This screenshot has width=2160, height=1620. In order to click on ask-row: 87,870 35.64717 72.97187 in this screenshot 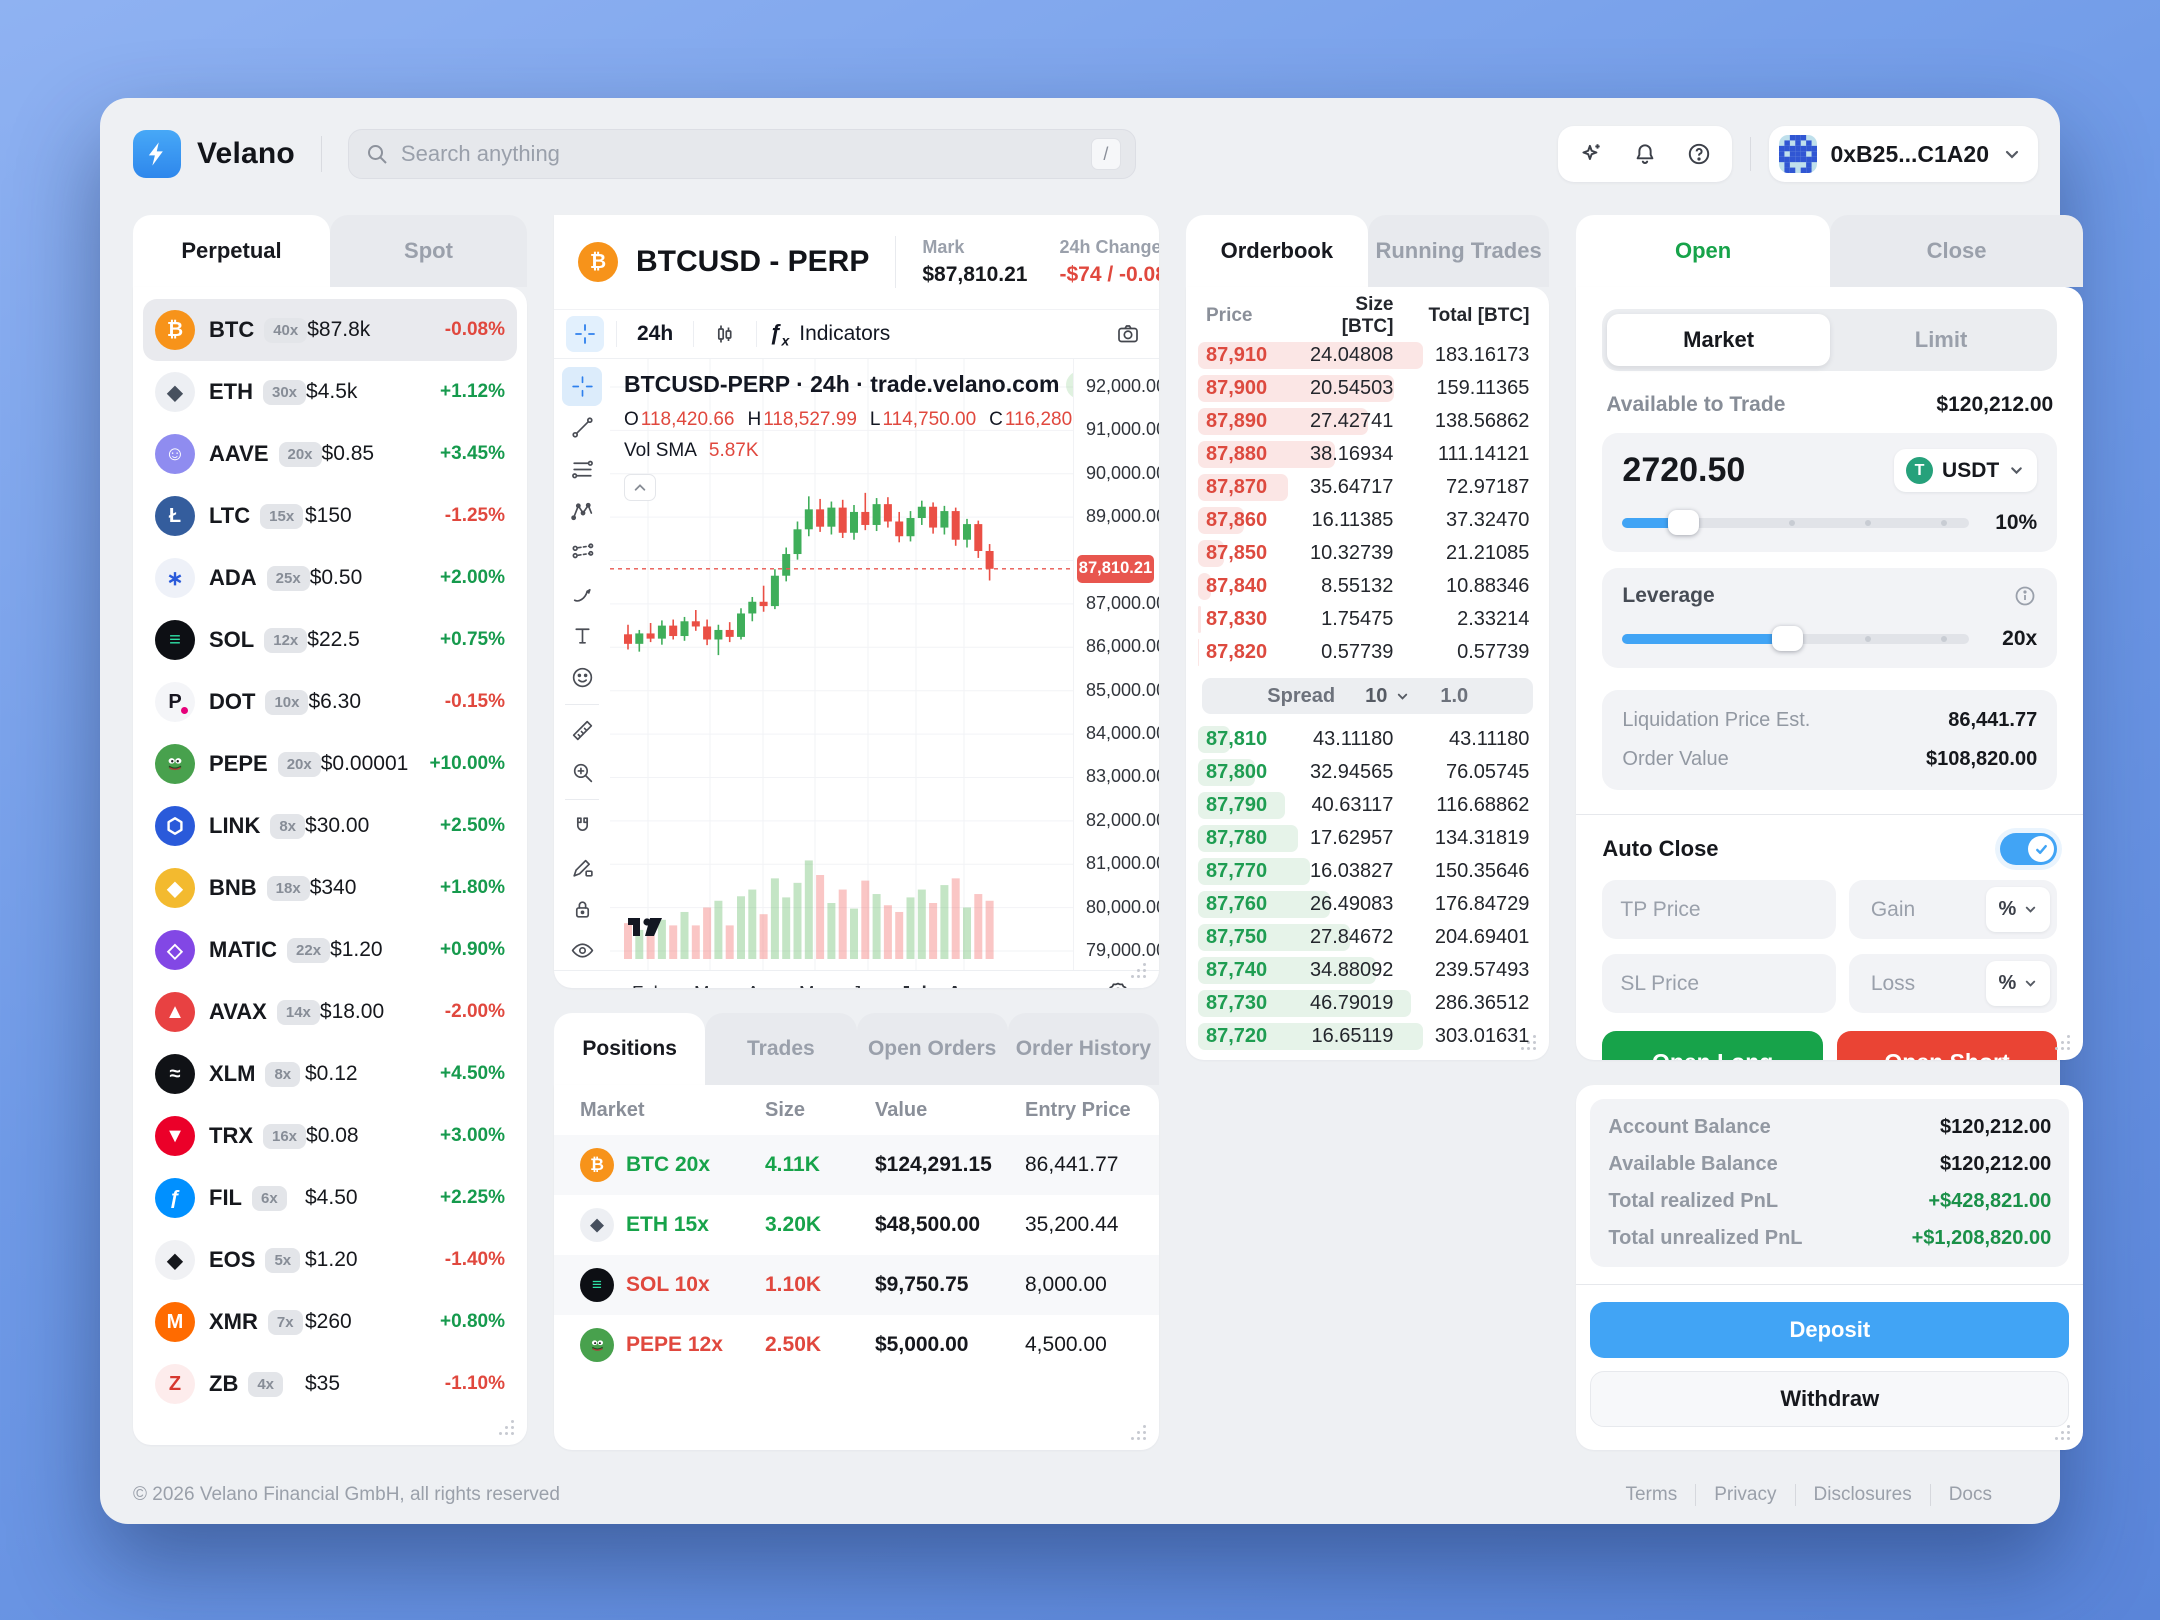, I will do `click(1367, 487)`.